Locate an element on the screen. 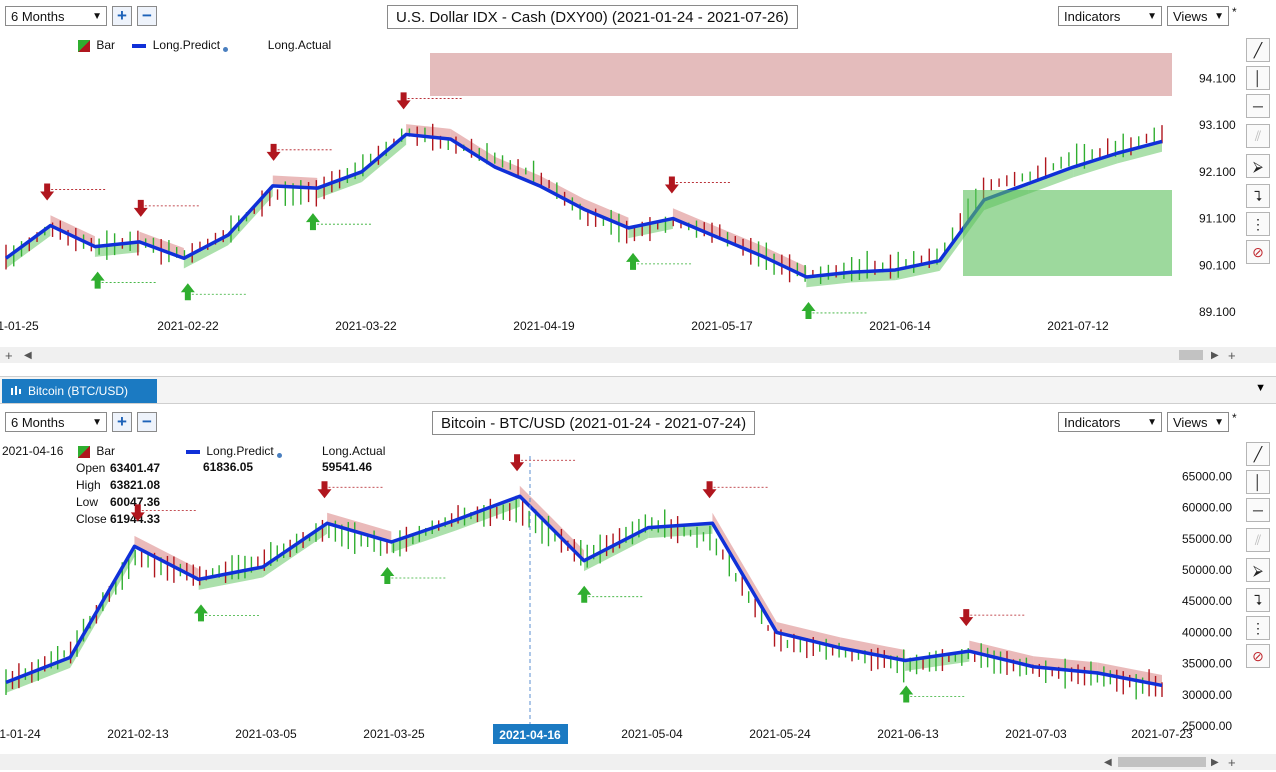 The image size is (1276, 772). support-zone is located at coordinates (1067, 233).